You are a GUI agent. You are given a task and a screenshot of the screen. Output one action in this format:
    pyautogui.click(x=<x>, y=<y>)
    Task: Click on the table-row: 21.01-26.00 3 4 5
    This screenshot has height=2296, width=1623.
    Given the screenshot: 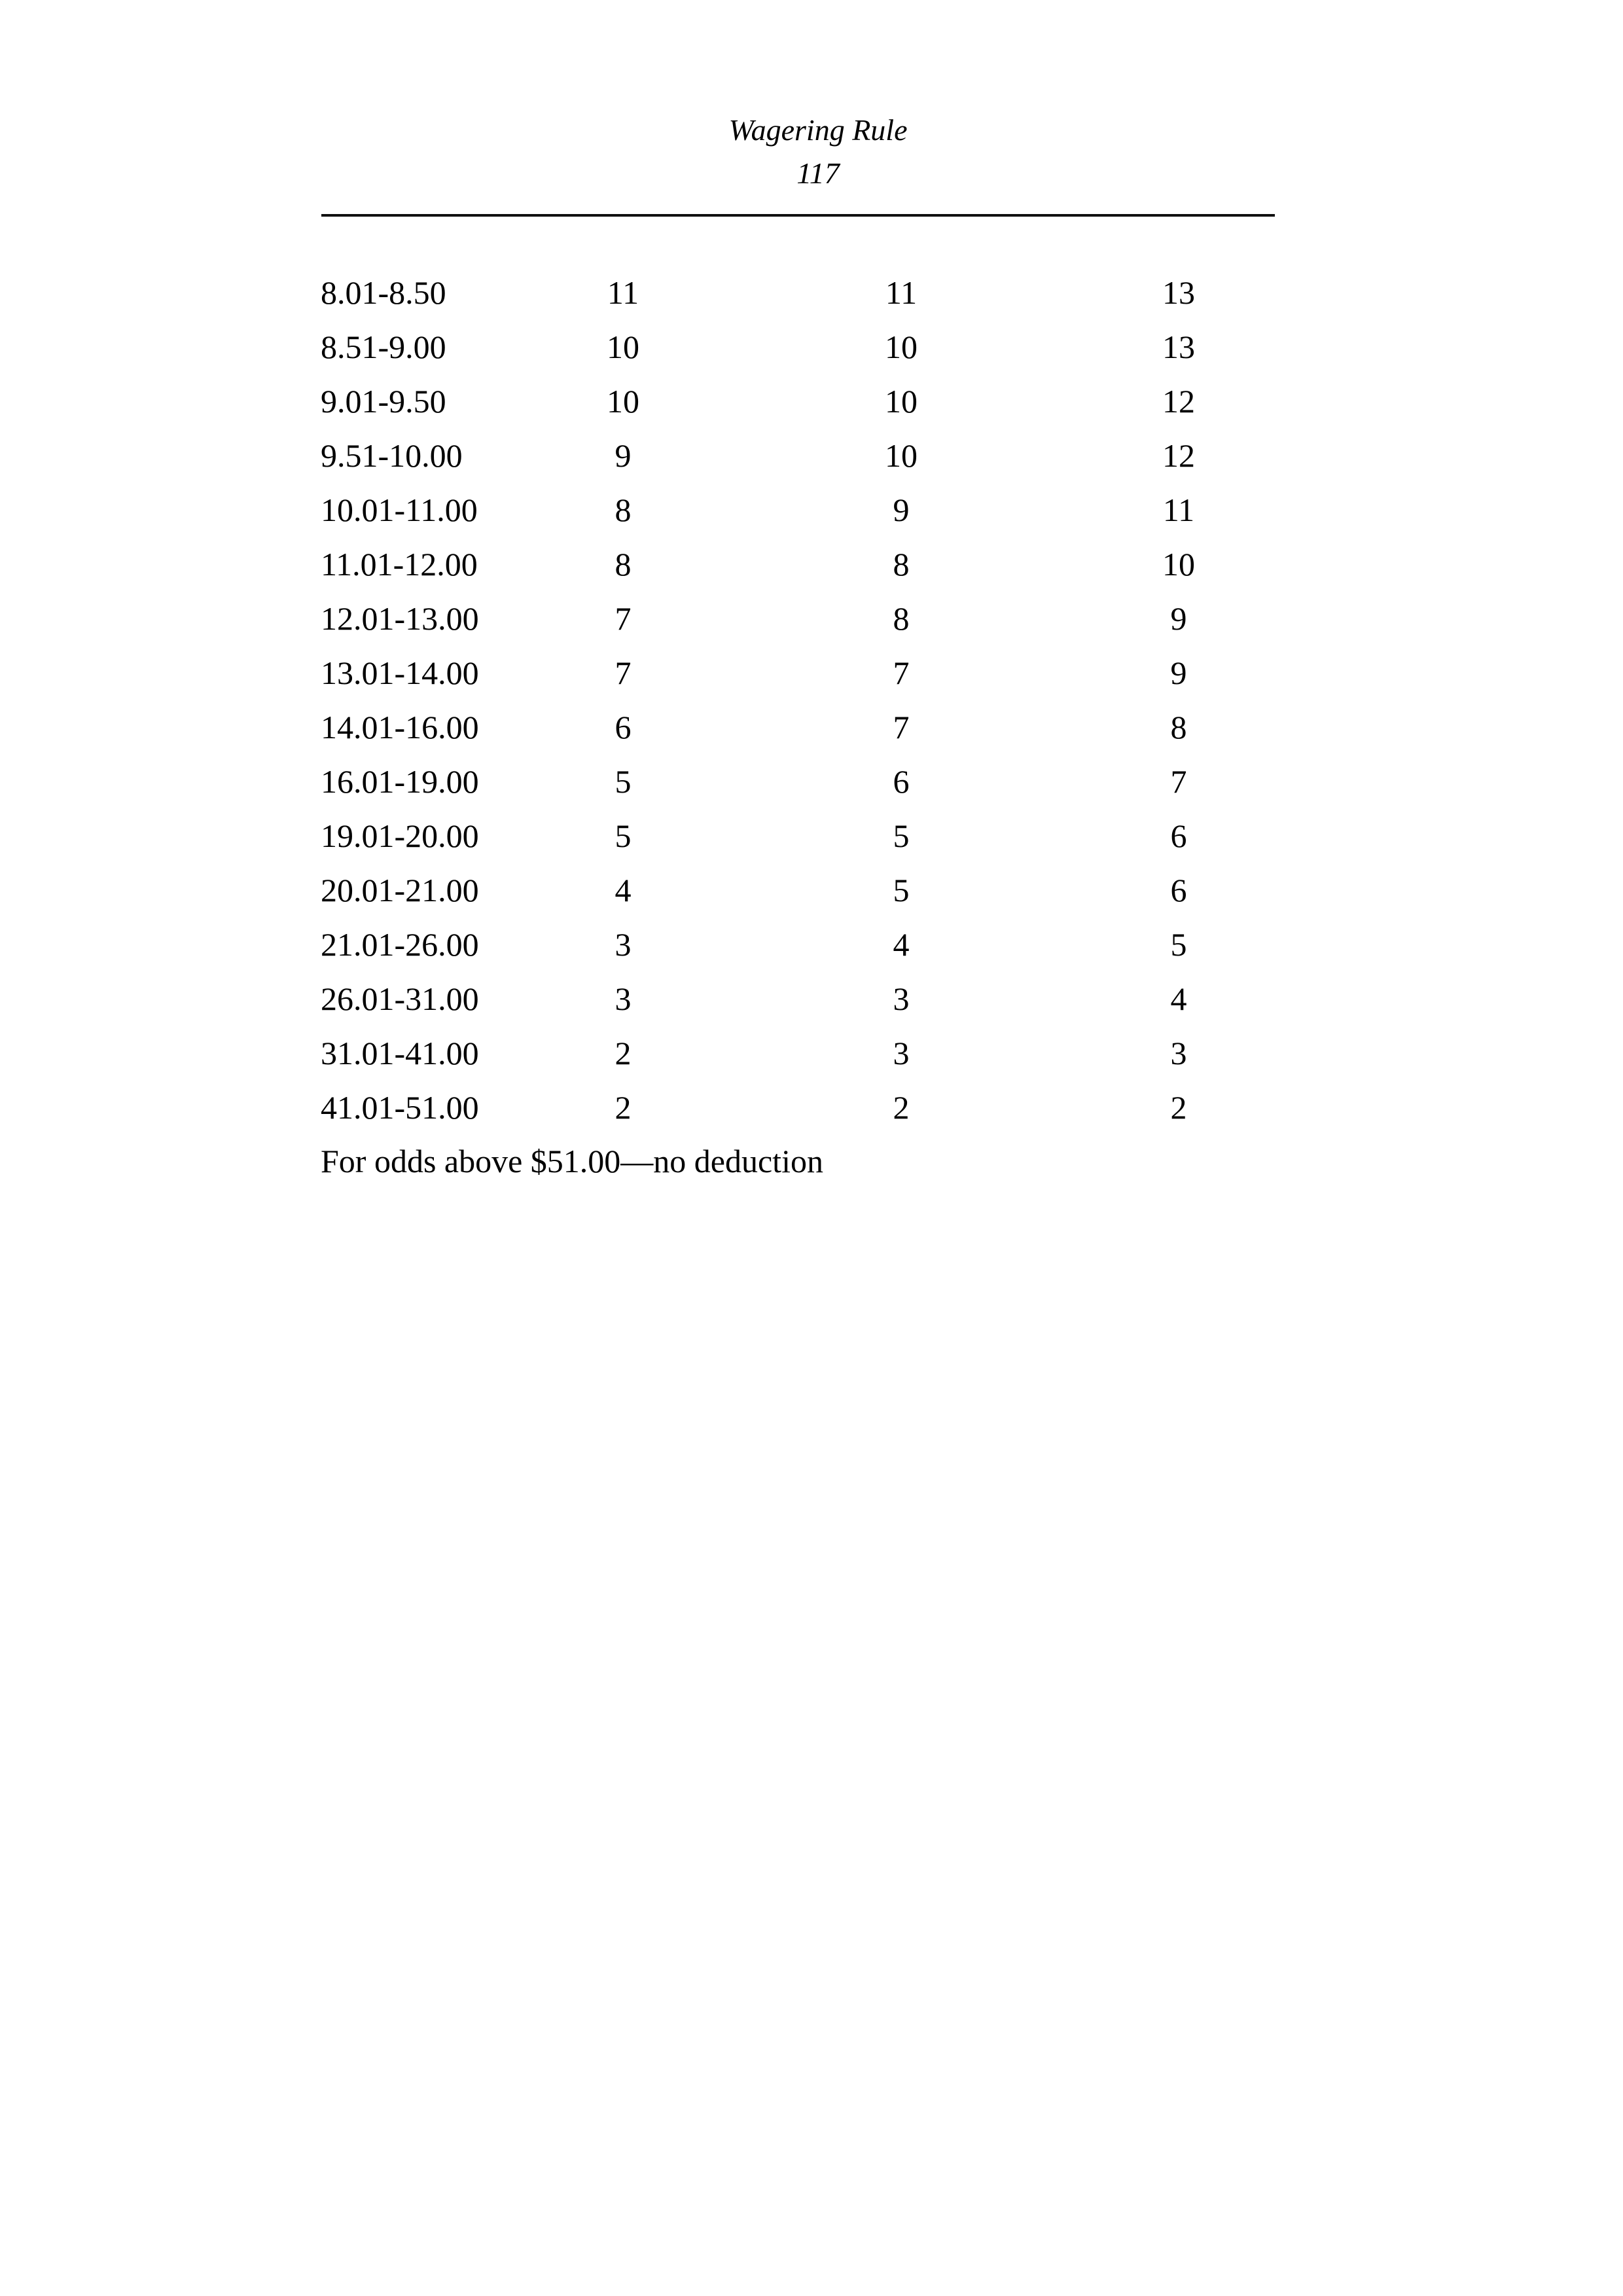 What is the action you would take?
    pyautogui.click(x=818, y=944)
    